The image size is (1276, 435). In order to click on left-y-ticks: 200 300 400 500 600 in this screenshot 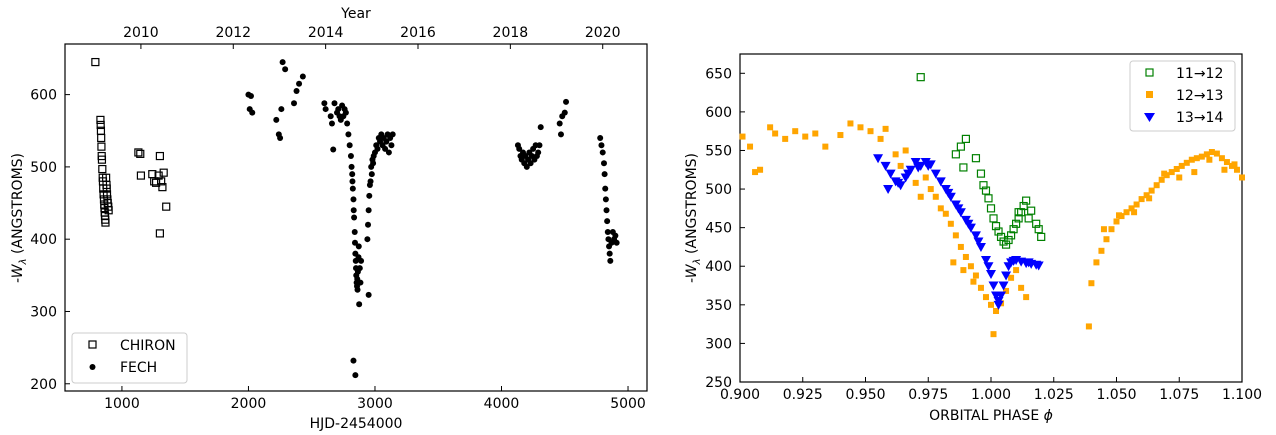, I will do `click(50, 240)`.